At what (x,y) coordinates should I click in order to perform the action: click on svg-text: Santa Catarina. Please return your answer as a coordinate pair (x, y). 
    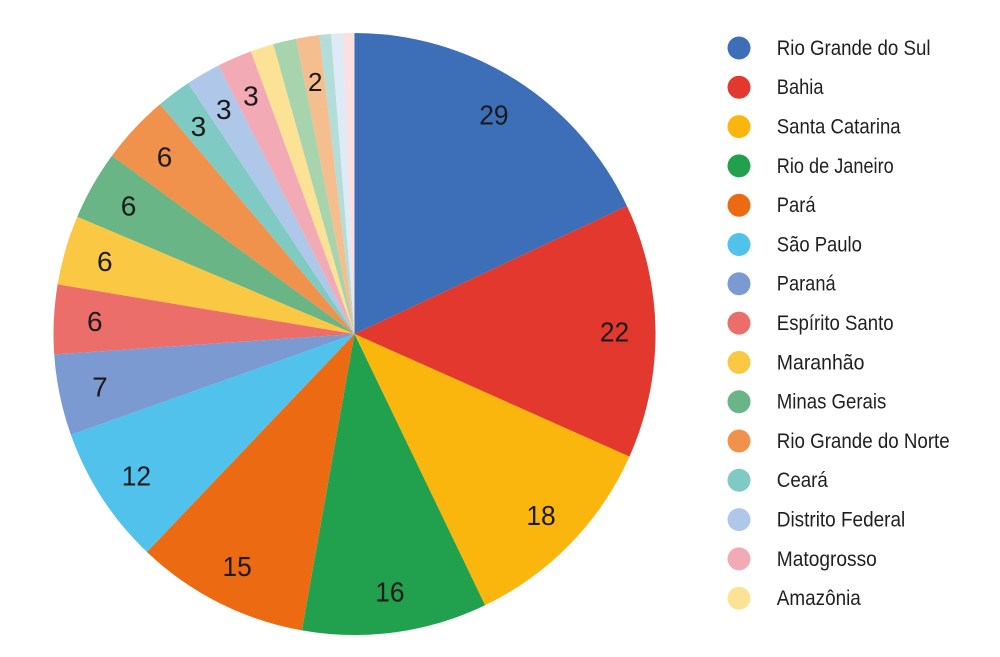
    Looking at the image, I should click on (839, 127).